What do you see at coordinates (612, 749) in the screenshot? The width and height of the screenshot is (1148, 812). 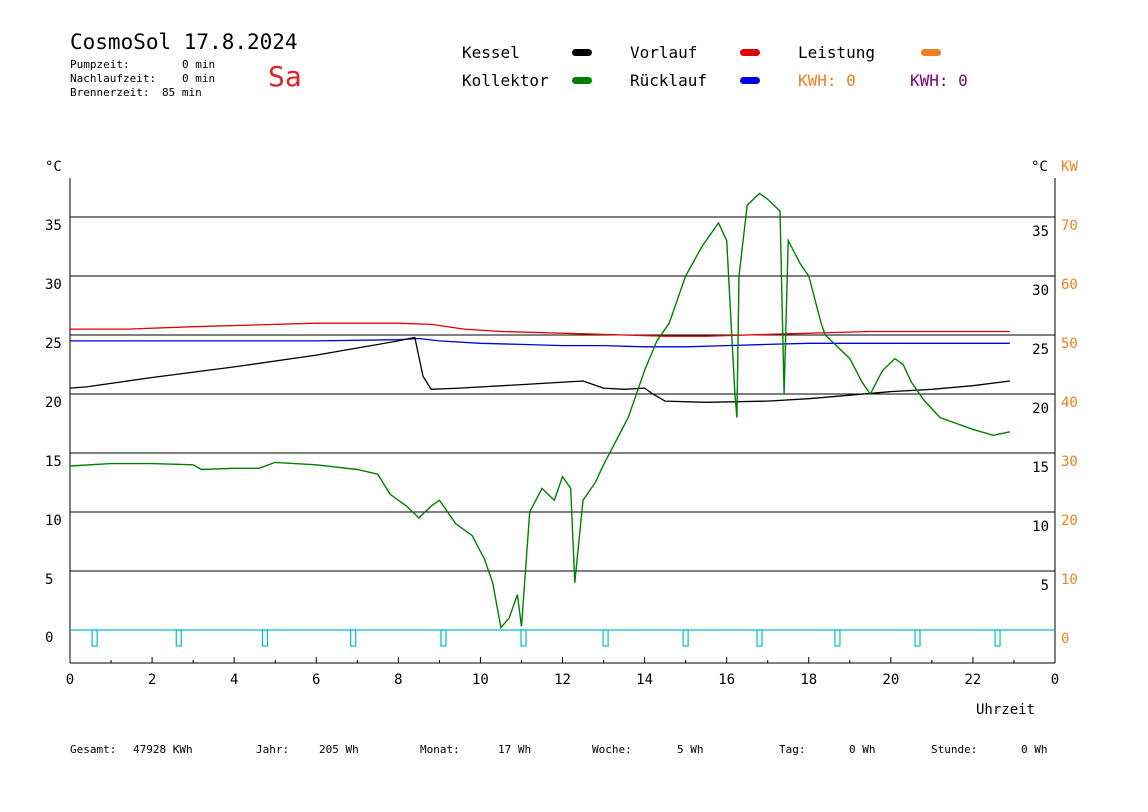 I see `footer-woche-label: Woche:` at bounding box center [612, 749].